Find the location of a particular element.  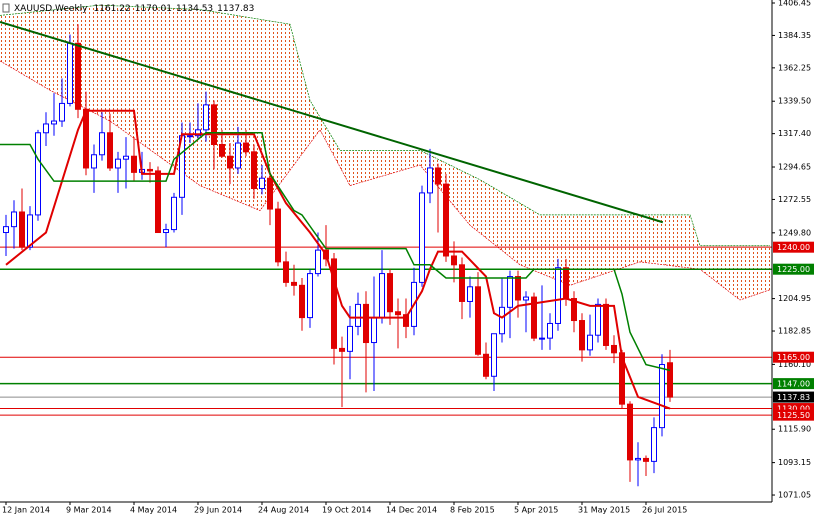

x-tick-label: 5 Apr 2015 is located at coordinates (536, 510).